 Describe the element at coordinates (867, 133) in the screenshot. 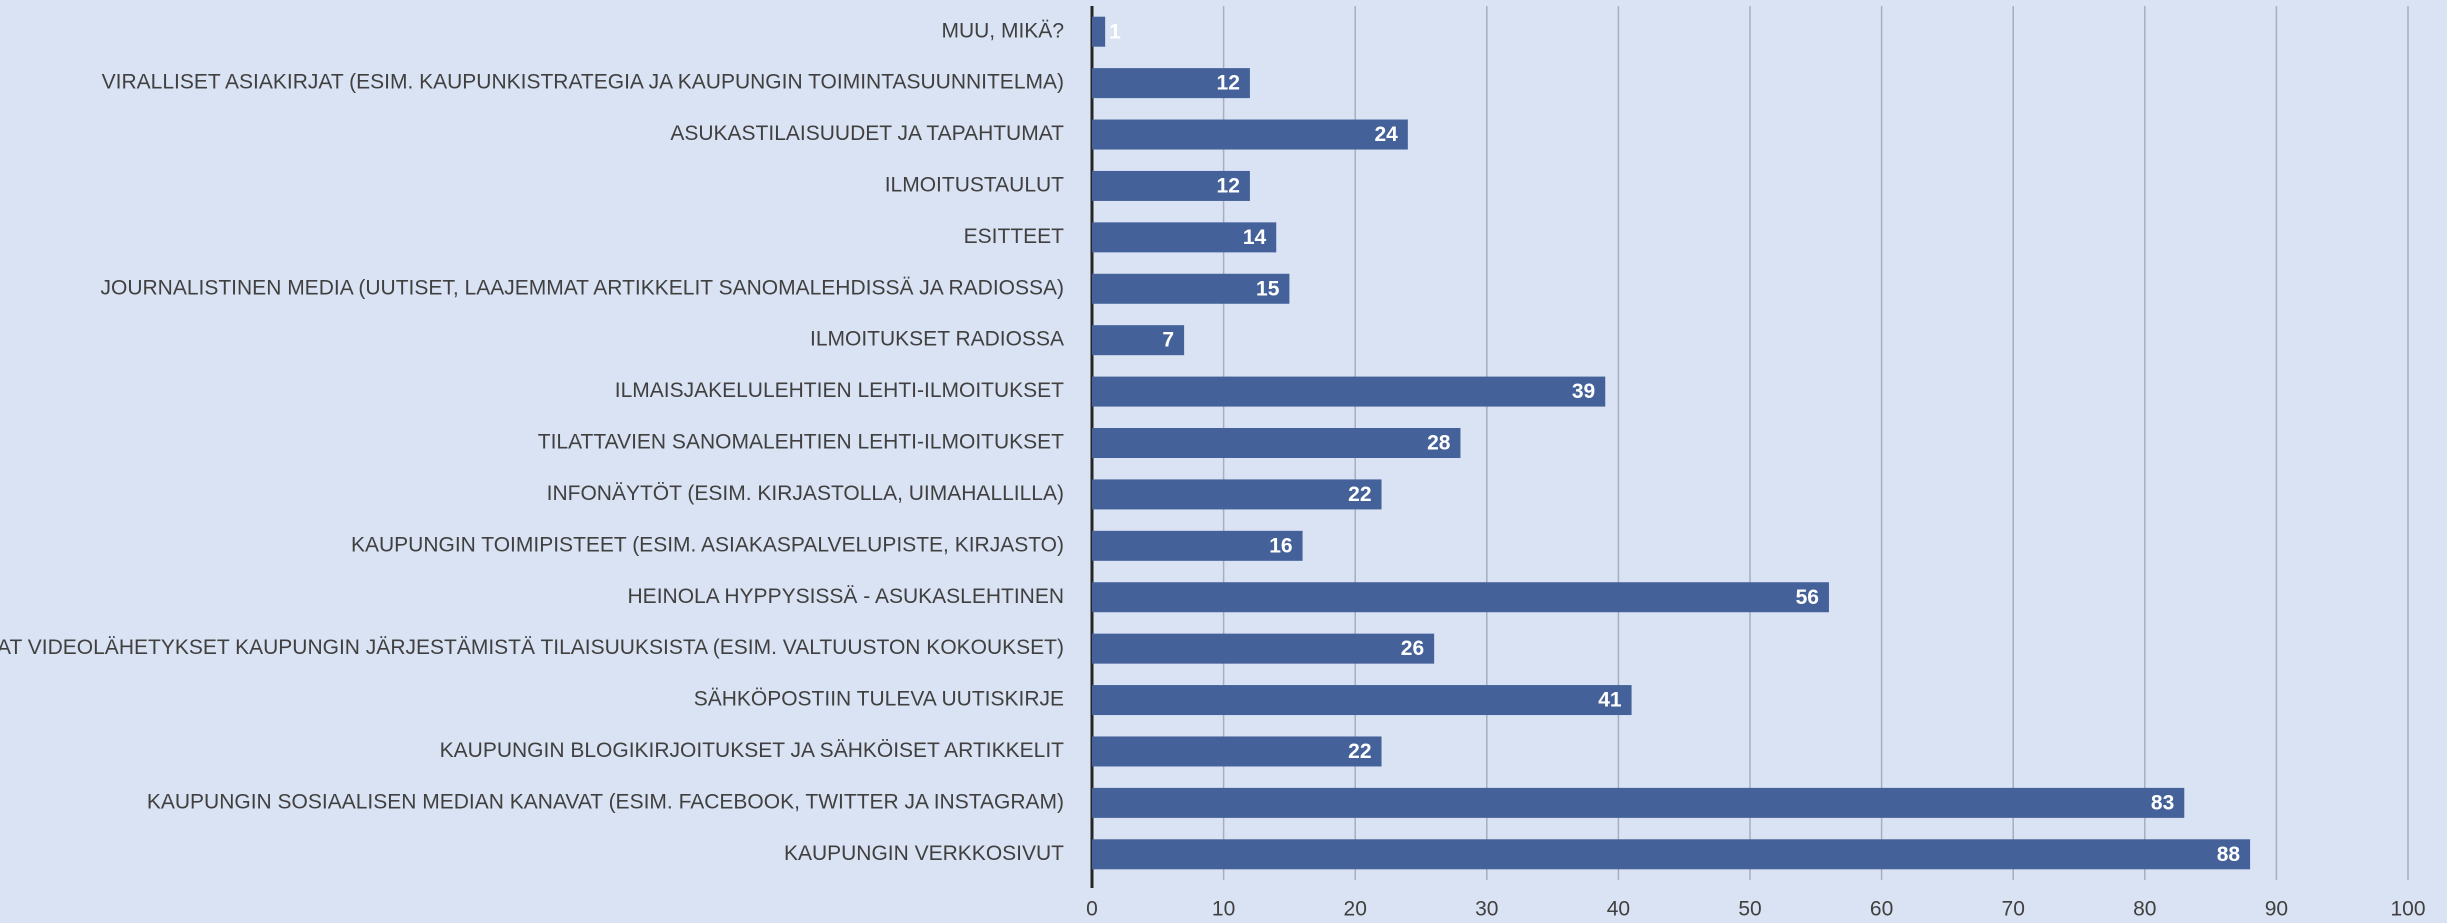

I see `y-tick-label: ASUKASTILAISUUDET JA TAPAHTUMAT` at that location.